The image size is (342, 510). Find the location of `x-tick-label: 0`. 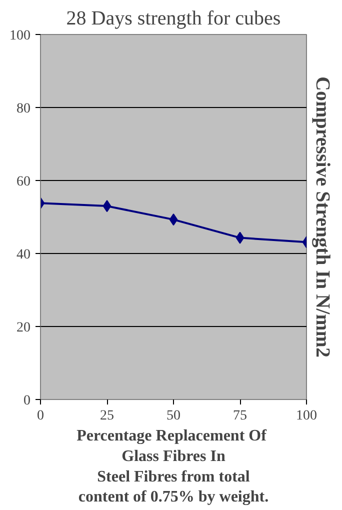

x-tick-label: 0 is located at coordinates (40, 416).